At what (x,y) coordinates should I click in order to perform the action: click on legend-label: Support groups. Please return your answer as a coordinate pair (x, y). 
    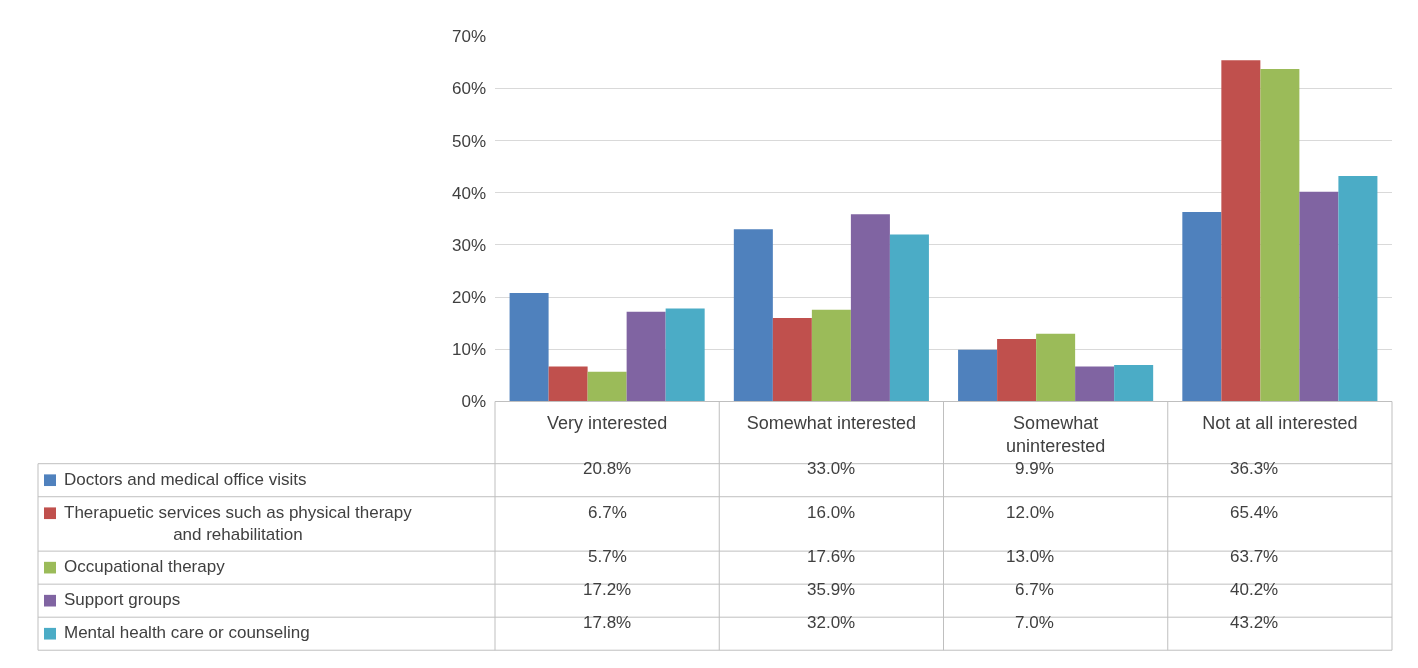
    Looking at the image, I should click on (122, 599).